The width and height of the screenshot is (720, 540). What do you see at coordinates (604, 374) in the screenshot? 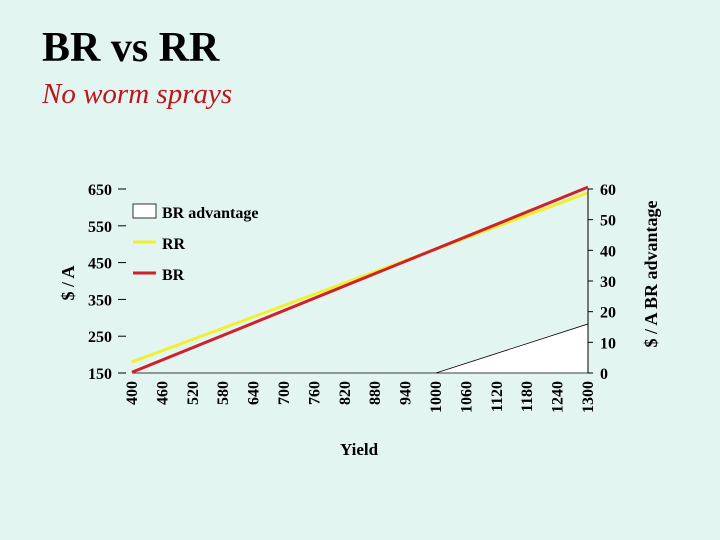
I see `y2-tick-label: 0` at bounding box center [604, 374].